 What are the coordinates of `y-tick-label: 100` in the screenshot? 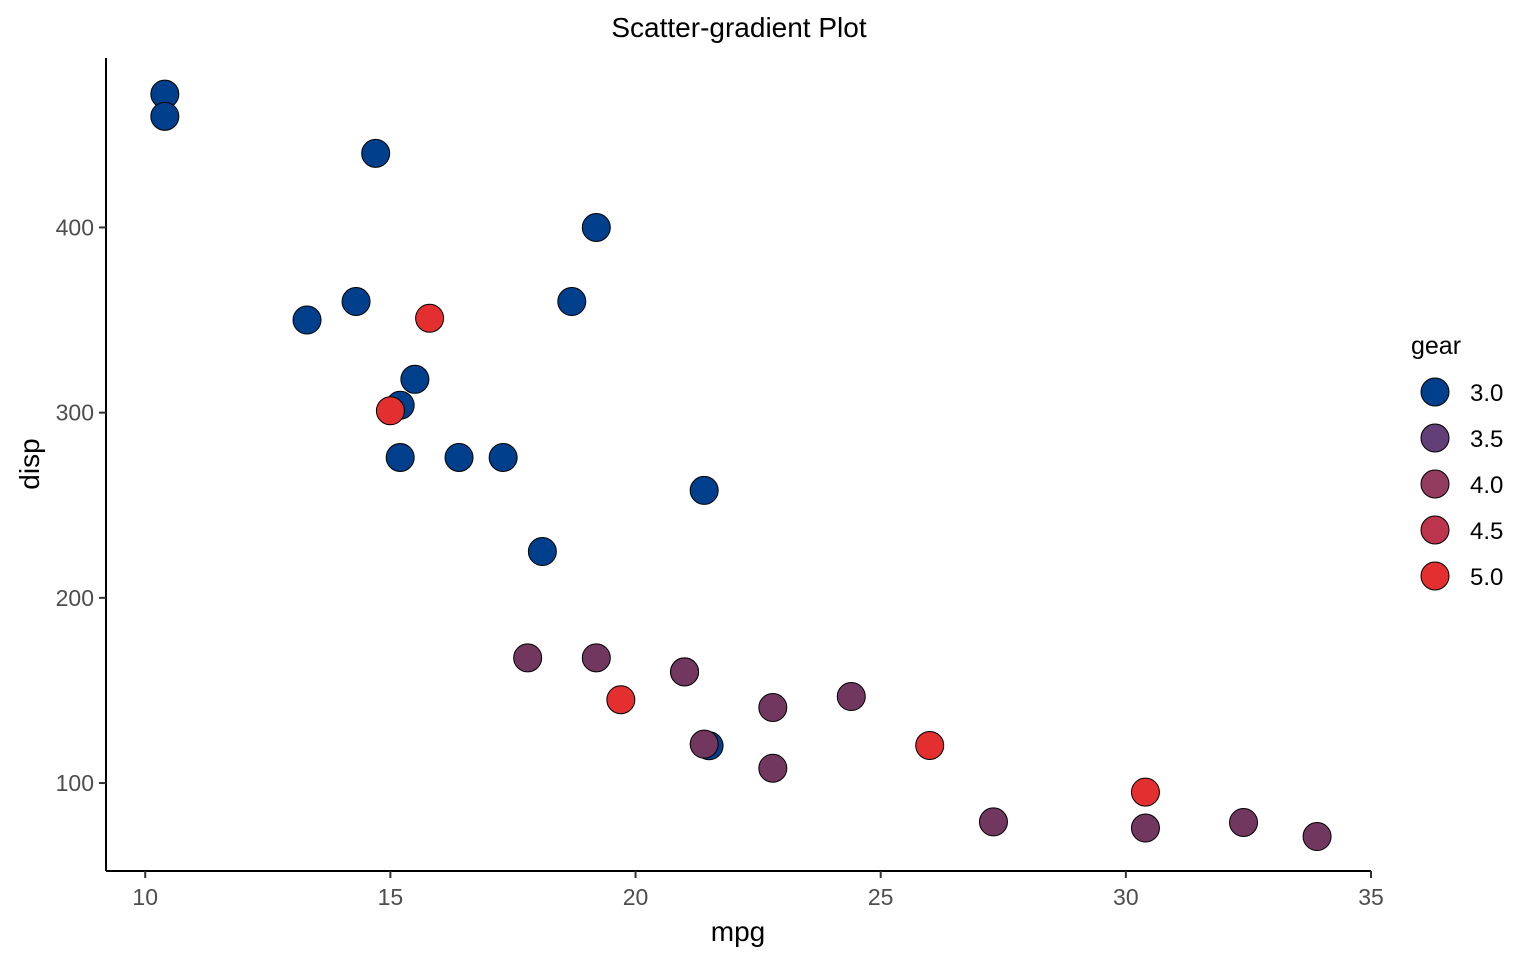 It's located at (75, 783).